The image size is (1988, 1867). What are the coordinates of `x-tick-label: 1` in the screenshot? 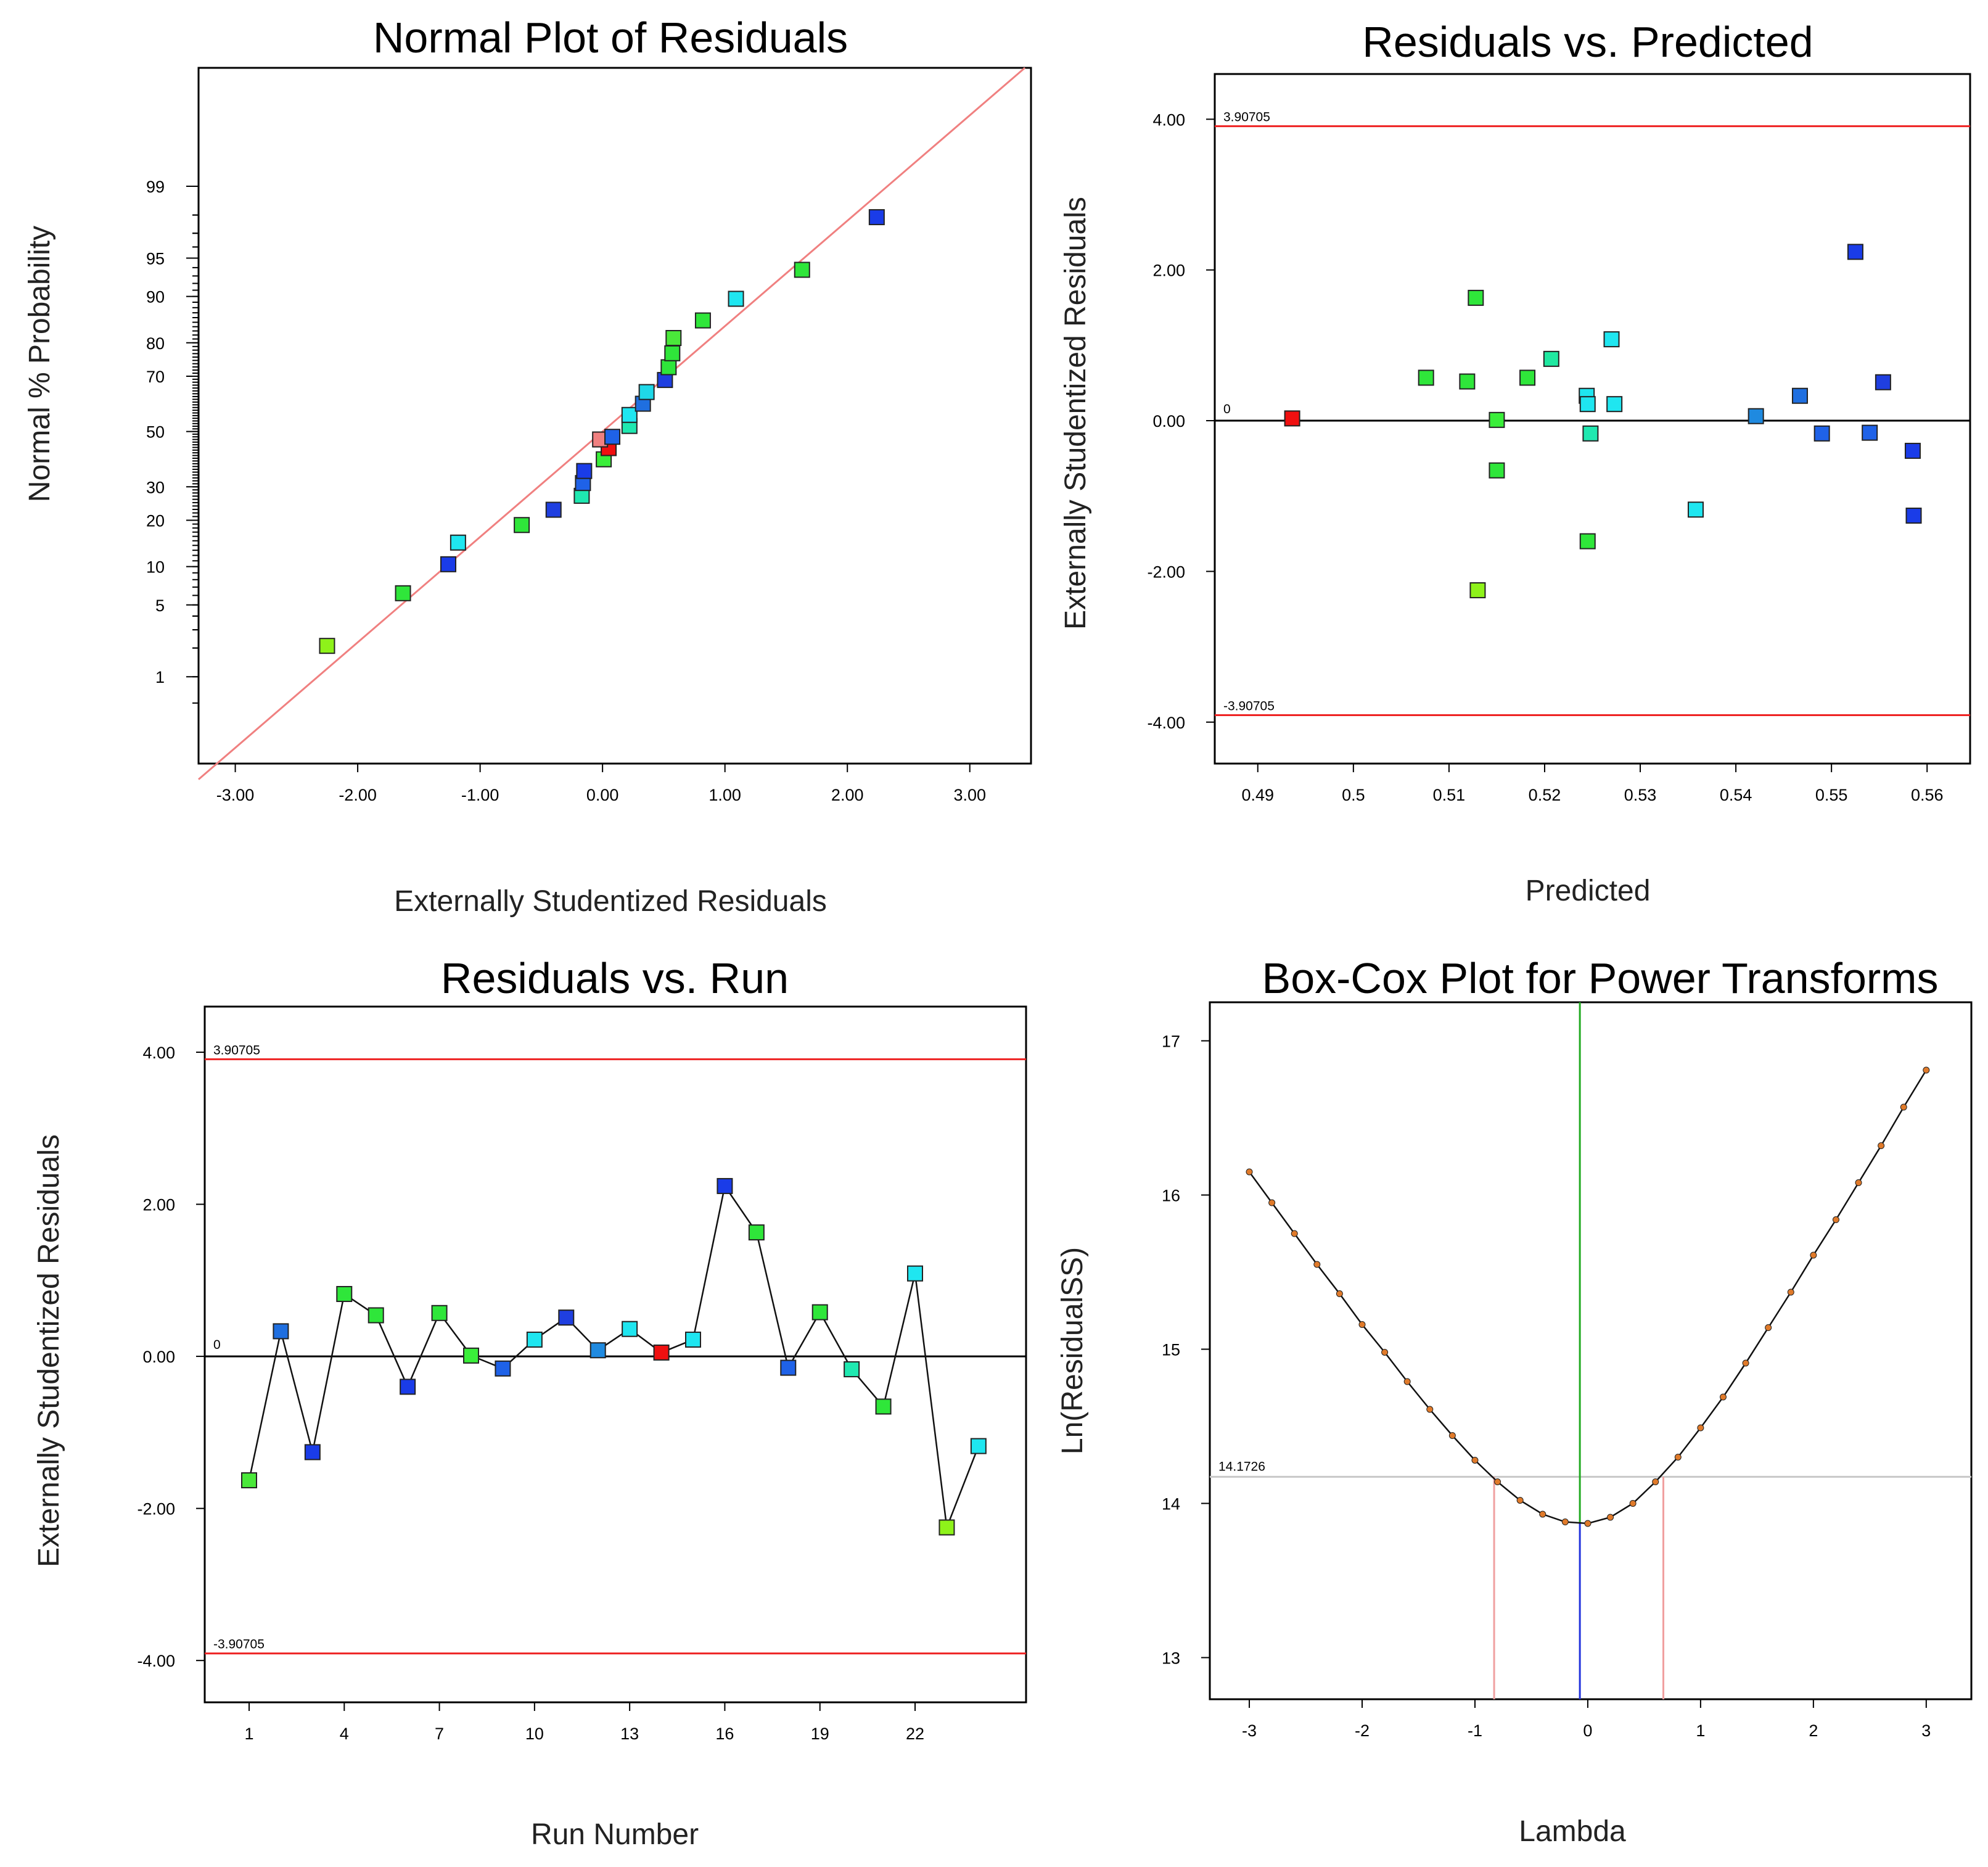 It's located at (248, 1734).